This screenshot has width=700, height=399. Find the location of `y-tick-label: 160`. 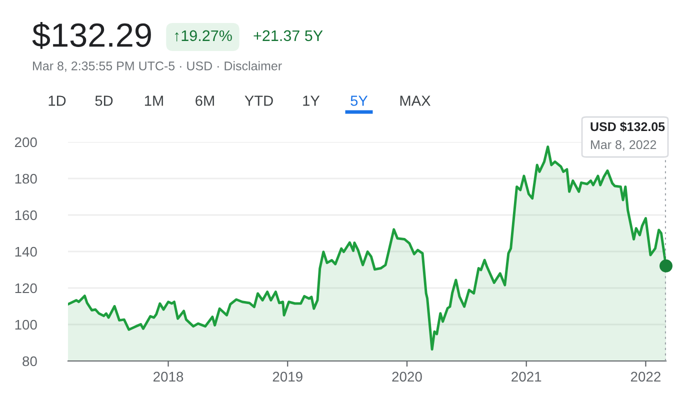

y-tick-label: 160 is located at coordinates (26, 215).